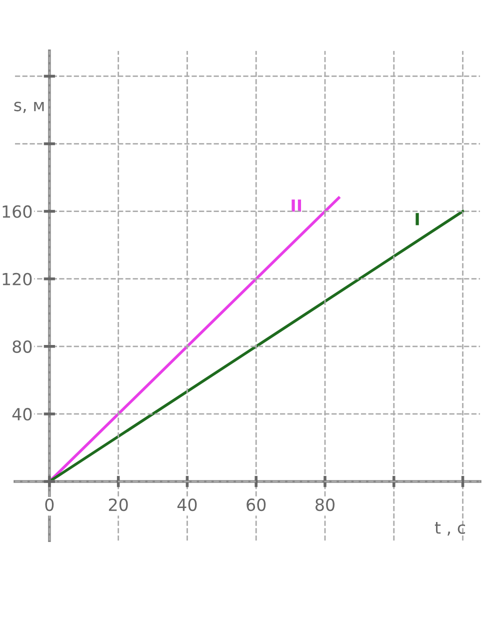 The image size is (500, 636). What do you see at coordinates (17, 279) in the screenshot?
I see `y-tick-label: 120` at bounding box center [17, 279].